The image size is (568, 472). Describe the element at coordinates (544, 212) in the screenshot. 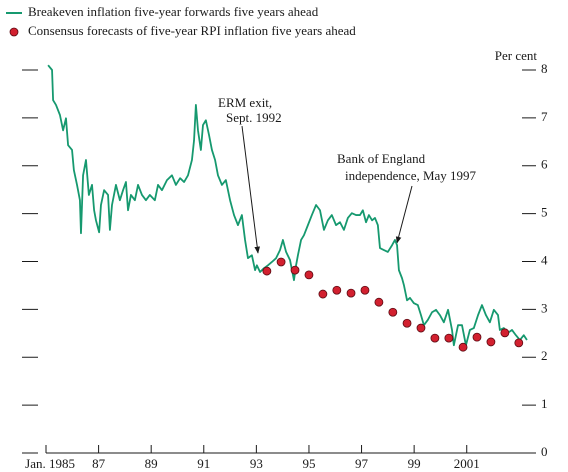

I see `y-tick-label: 5` at that location.